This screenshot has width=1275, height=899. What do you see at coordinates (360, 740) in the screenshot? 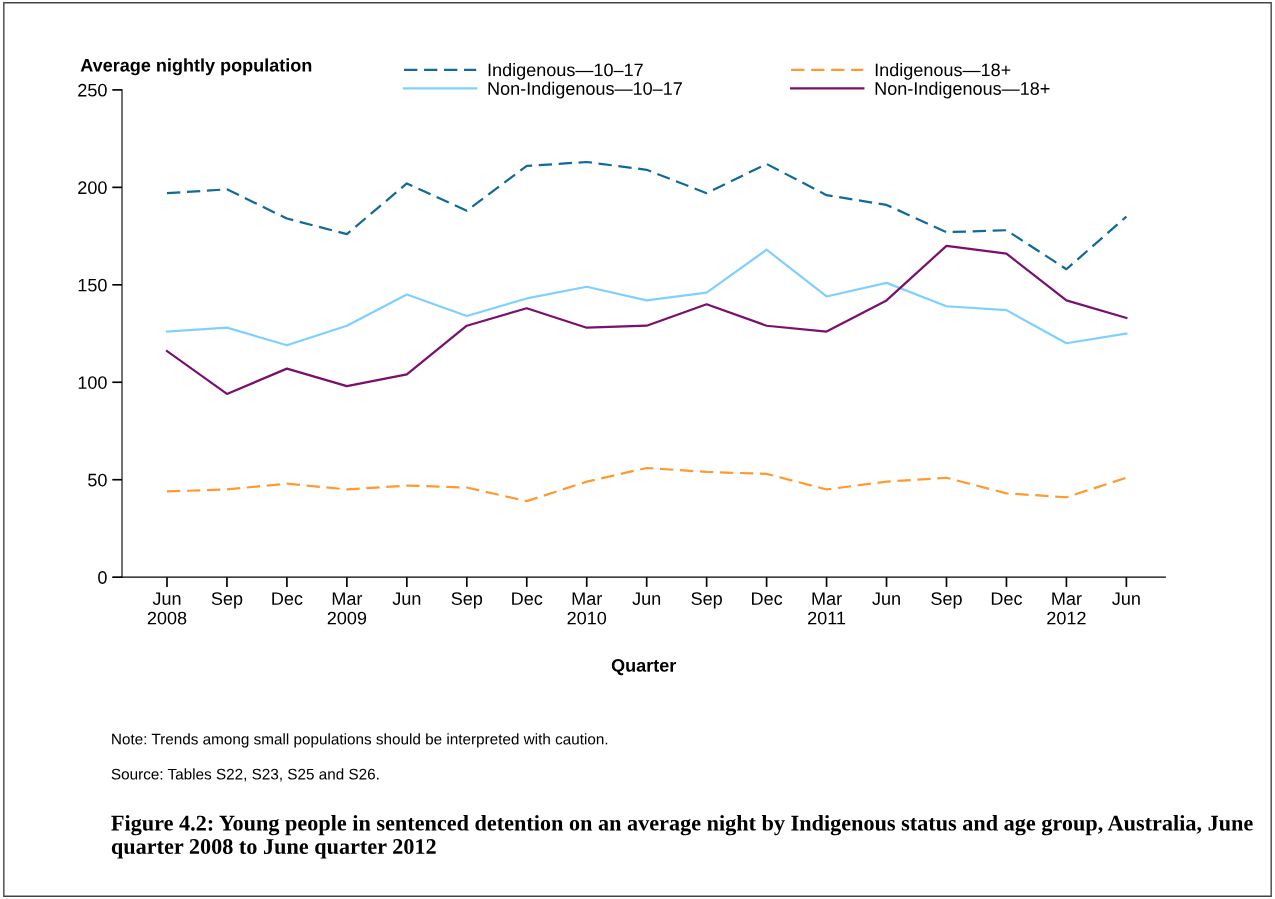
I see `text: Note: Trends among small populations should be interpreted with caution.` at bounding box center [360, 740].